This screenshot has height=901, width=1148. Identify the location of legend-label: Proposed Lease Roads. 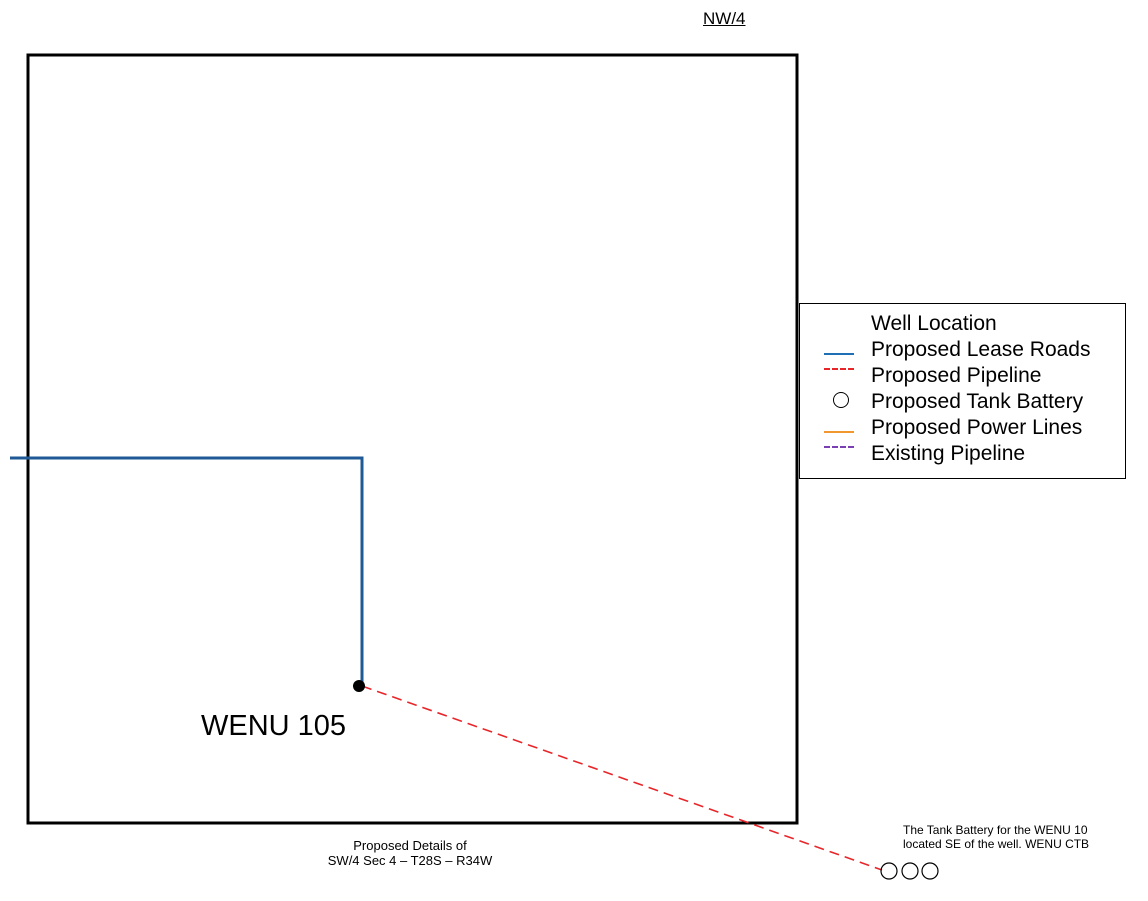
(981, 349).